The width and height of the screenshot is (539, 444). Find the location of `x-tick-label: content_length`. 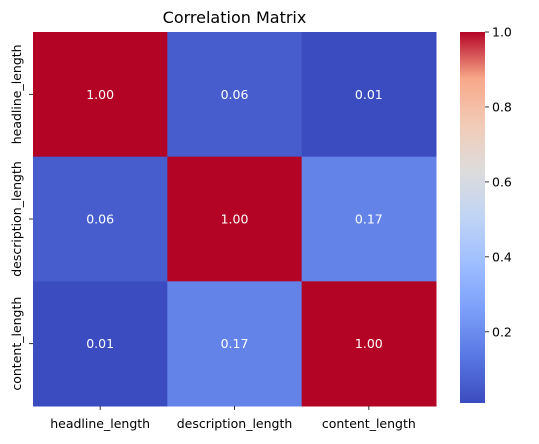

x-tick-label: content_length is located at coordinates (369, 423).